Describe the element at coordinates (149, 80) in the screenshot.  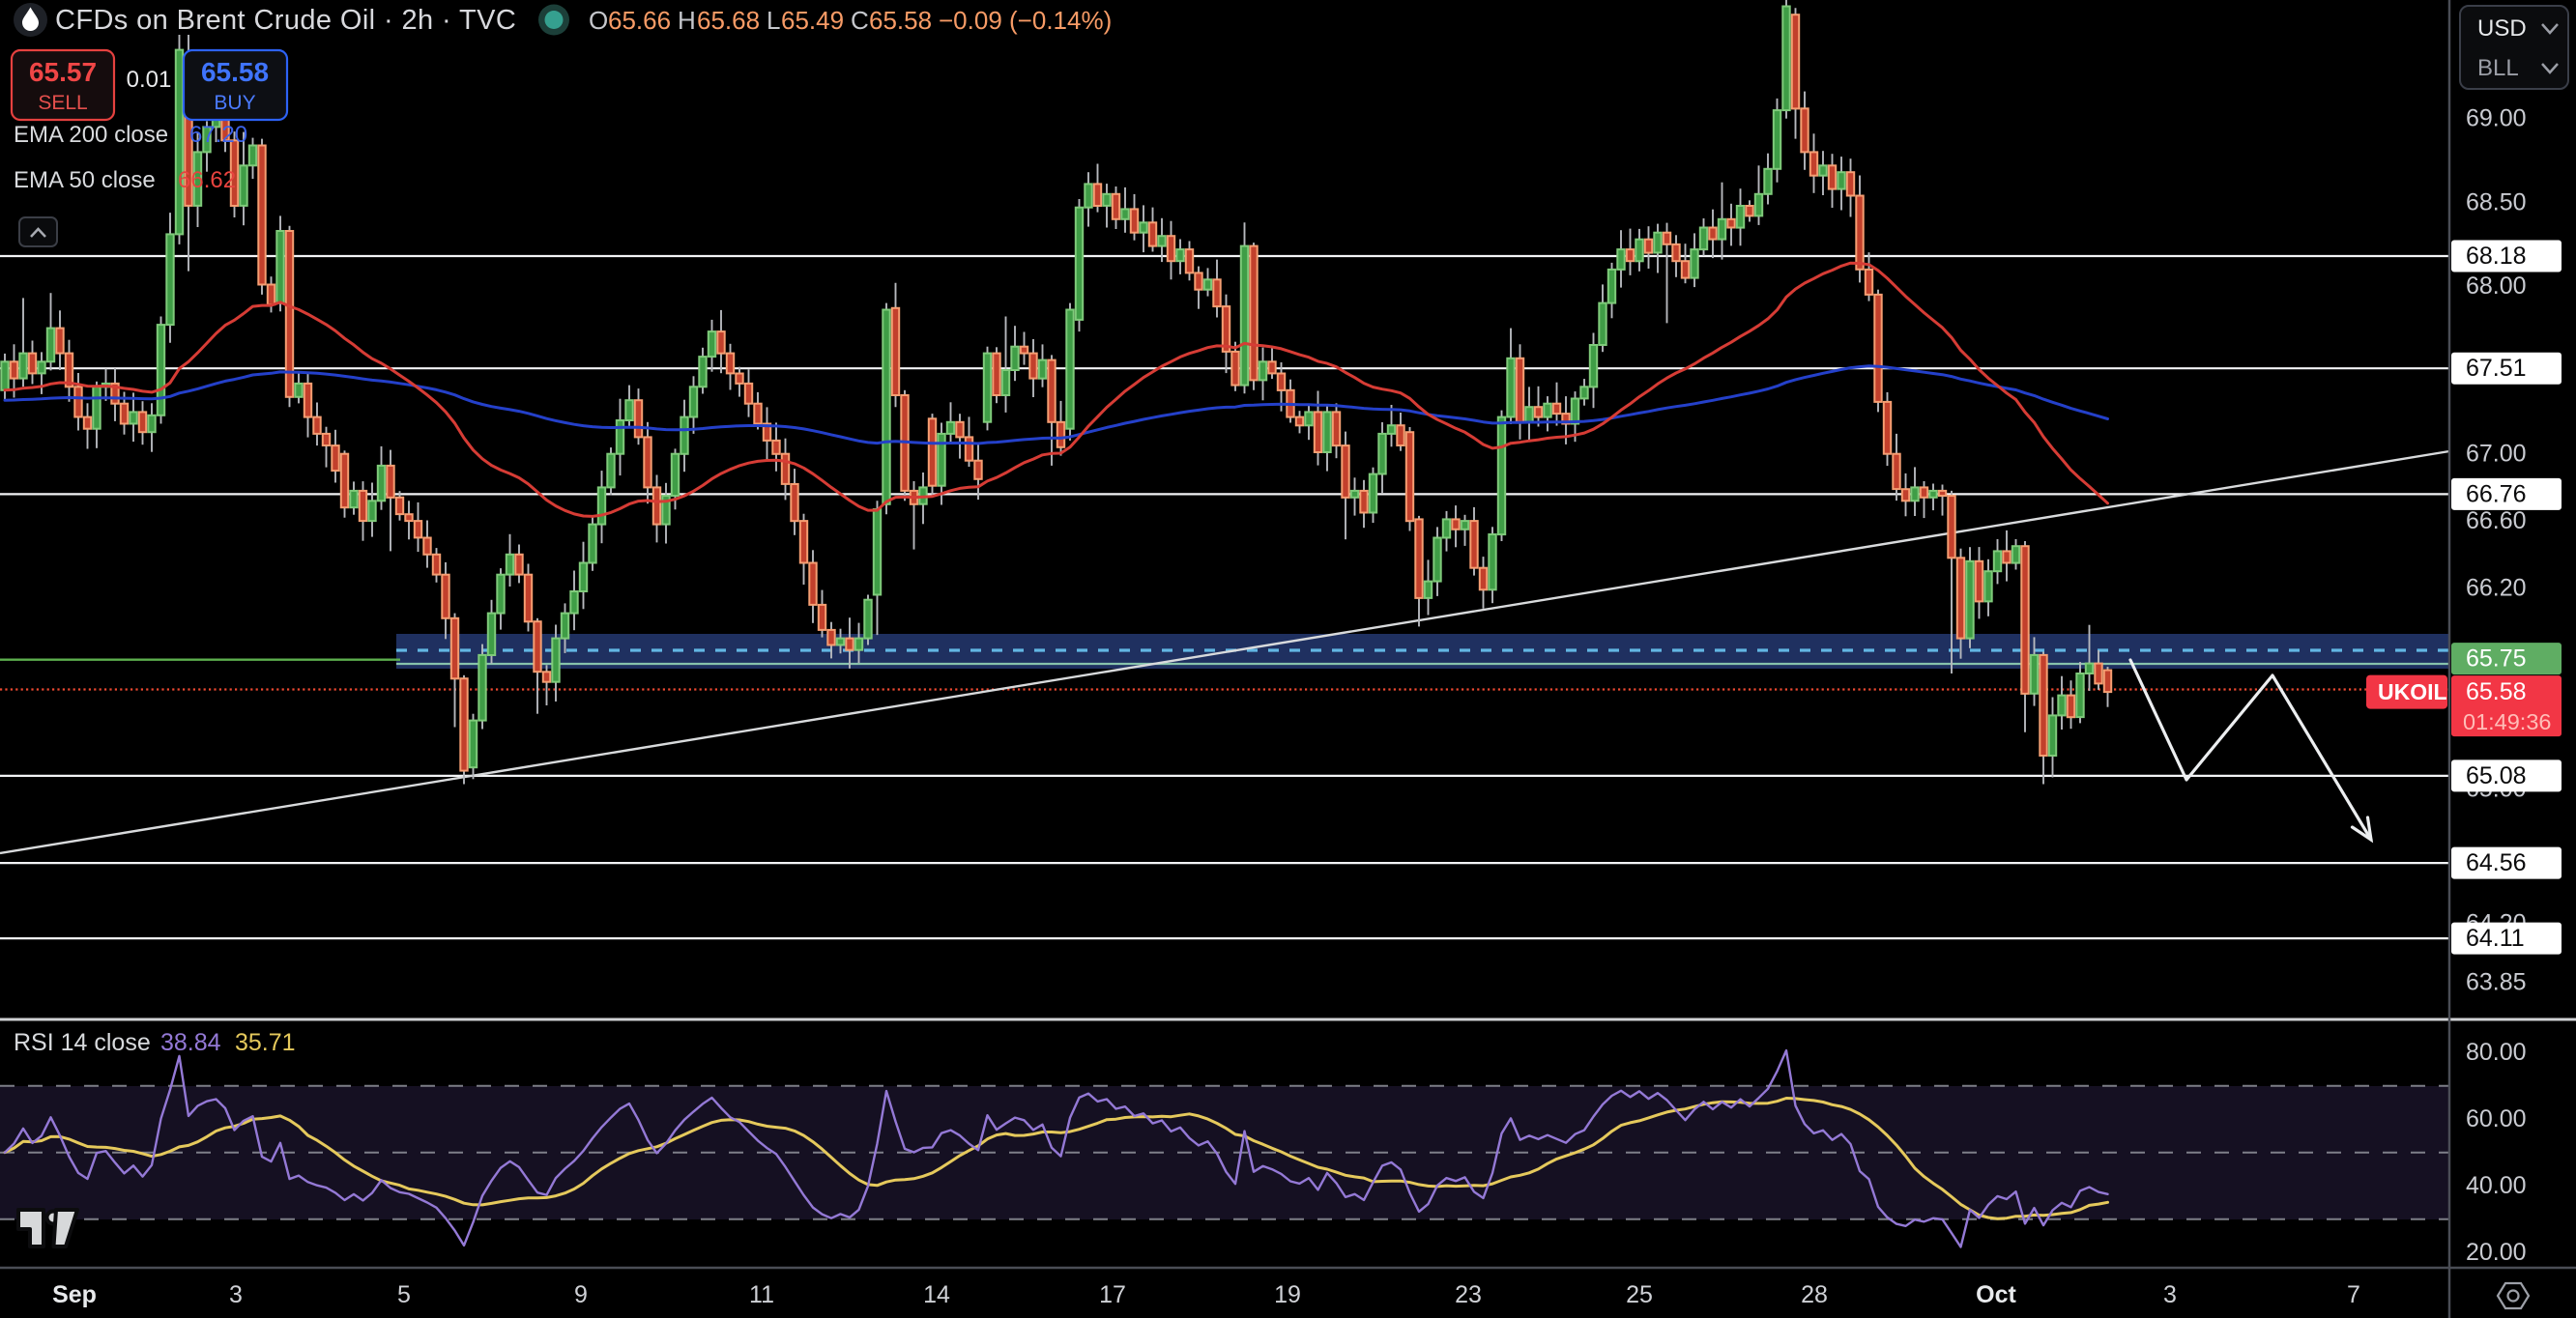
I see `svg-text: 0.01` at that location.